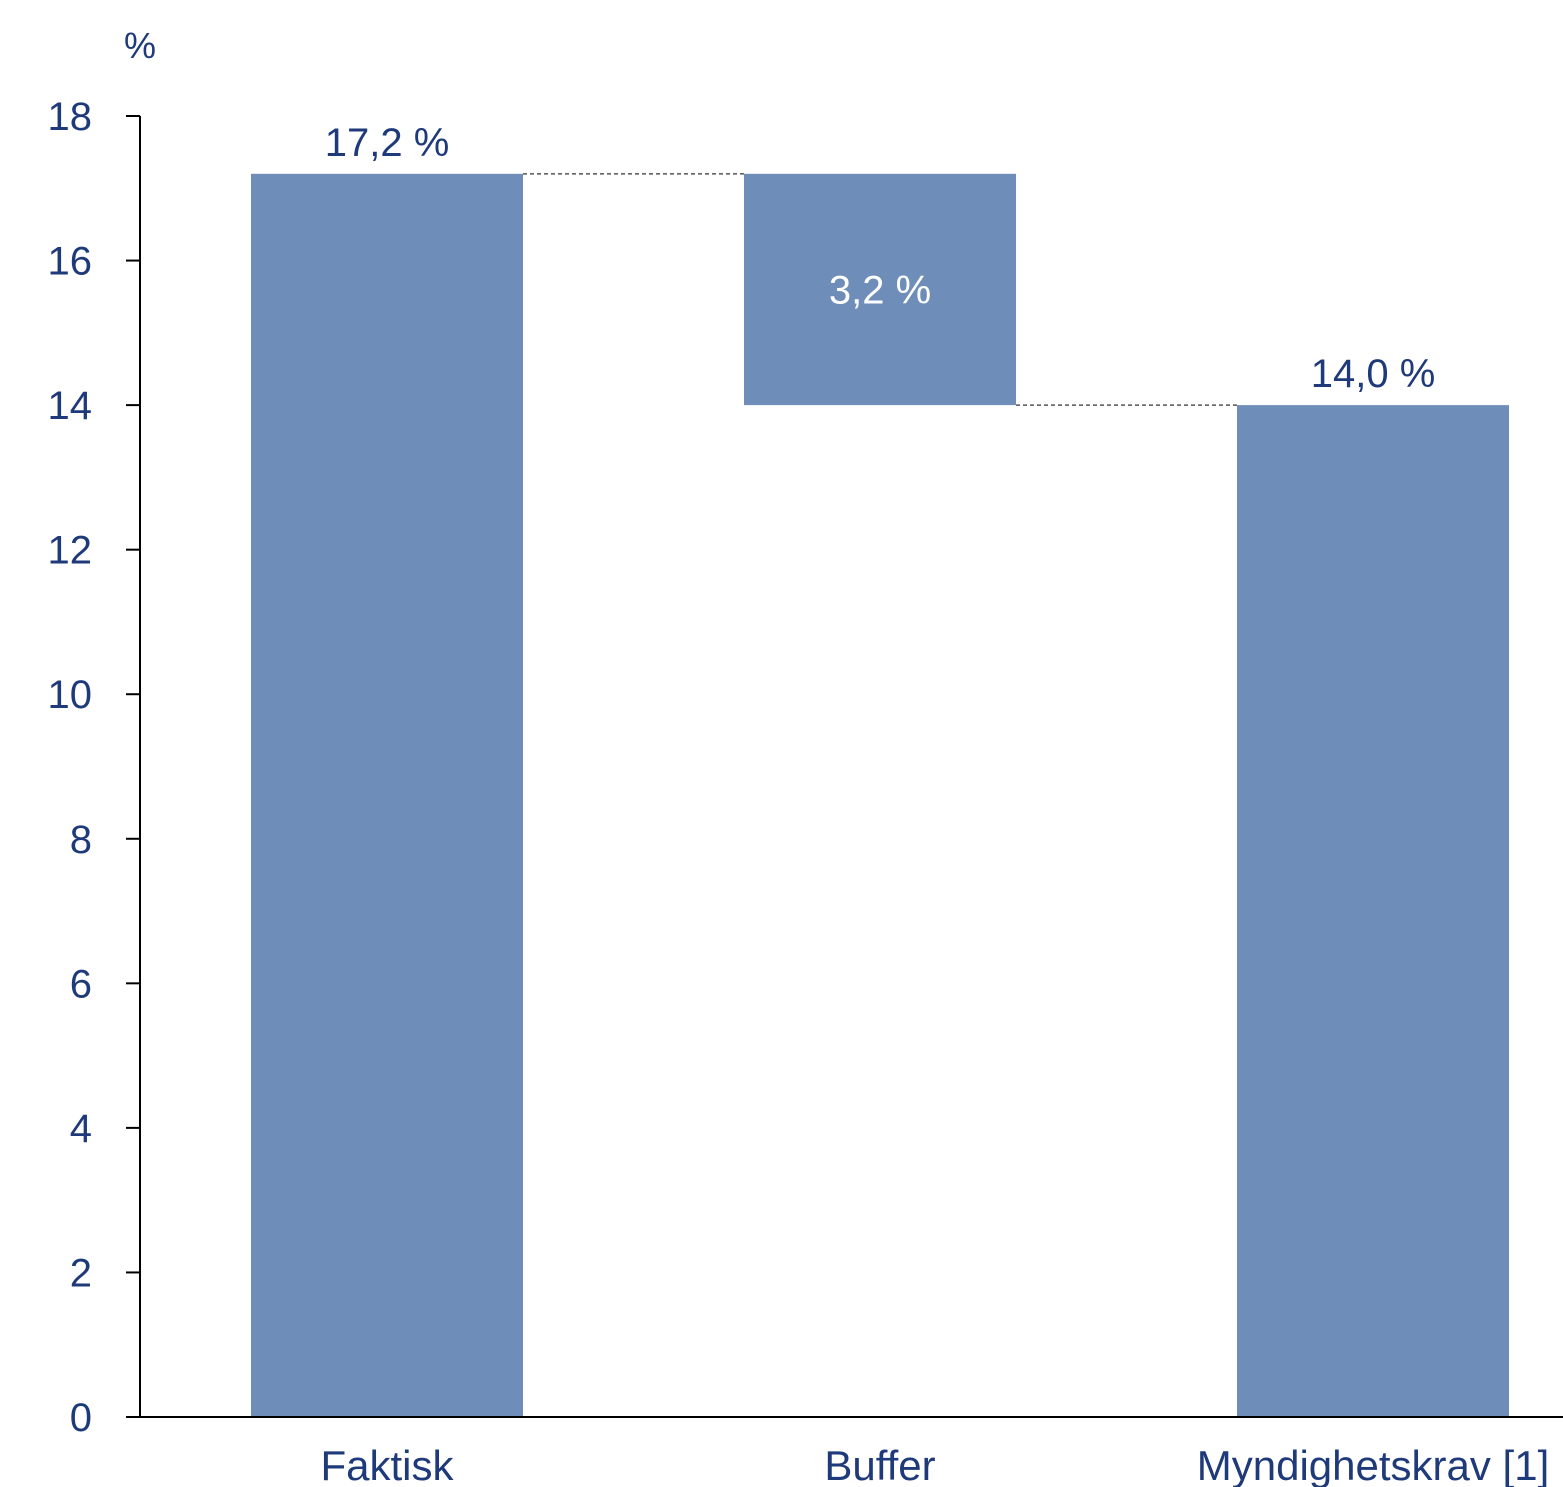 This screenshot has width=1563, height=1487. Describe the element at coordinates (879, 1464) in the screenshot. I see `x-category-label: Buffer` at that location.